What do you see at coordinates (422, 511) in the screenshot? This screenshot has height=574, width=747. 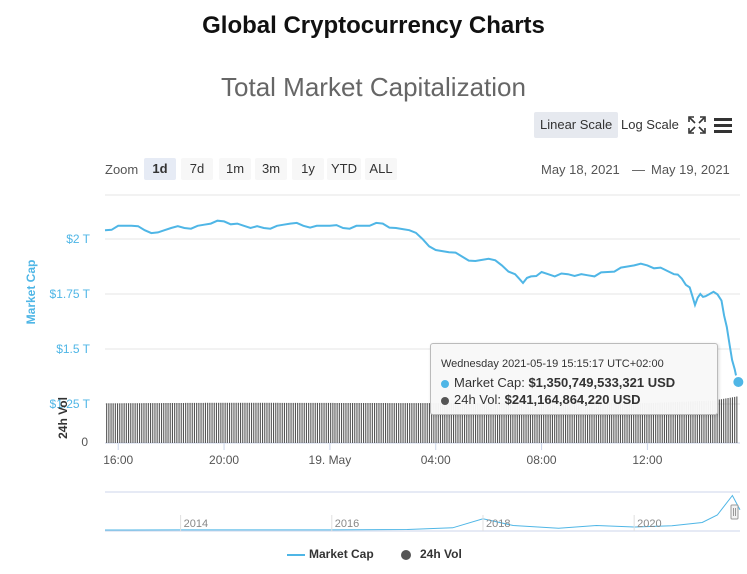 I see `navigator: 2014 2016 2018 2020` at bounding box center [422, 511].